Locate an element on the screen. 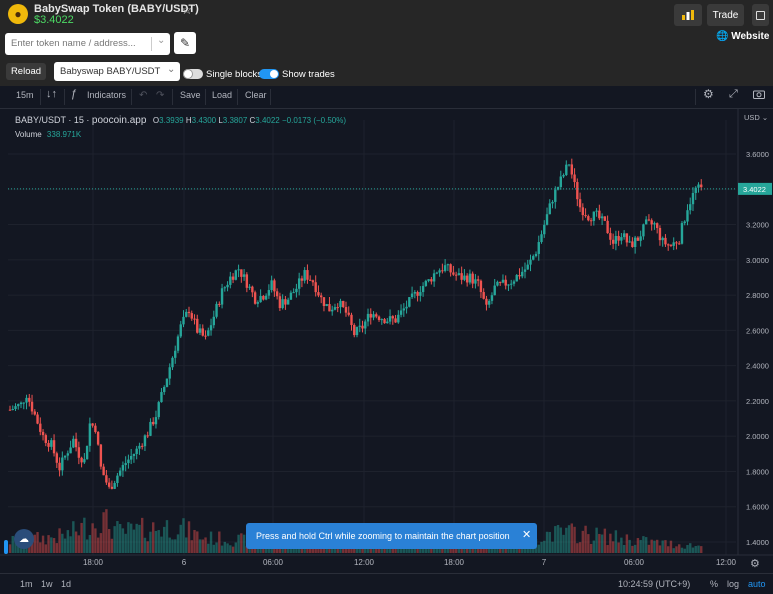  reload-button: Reload is located at coordinates (26, 71).